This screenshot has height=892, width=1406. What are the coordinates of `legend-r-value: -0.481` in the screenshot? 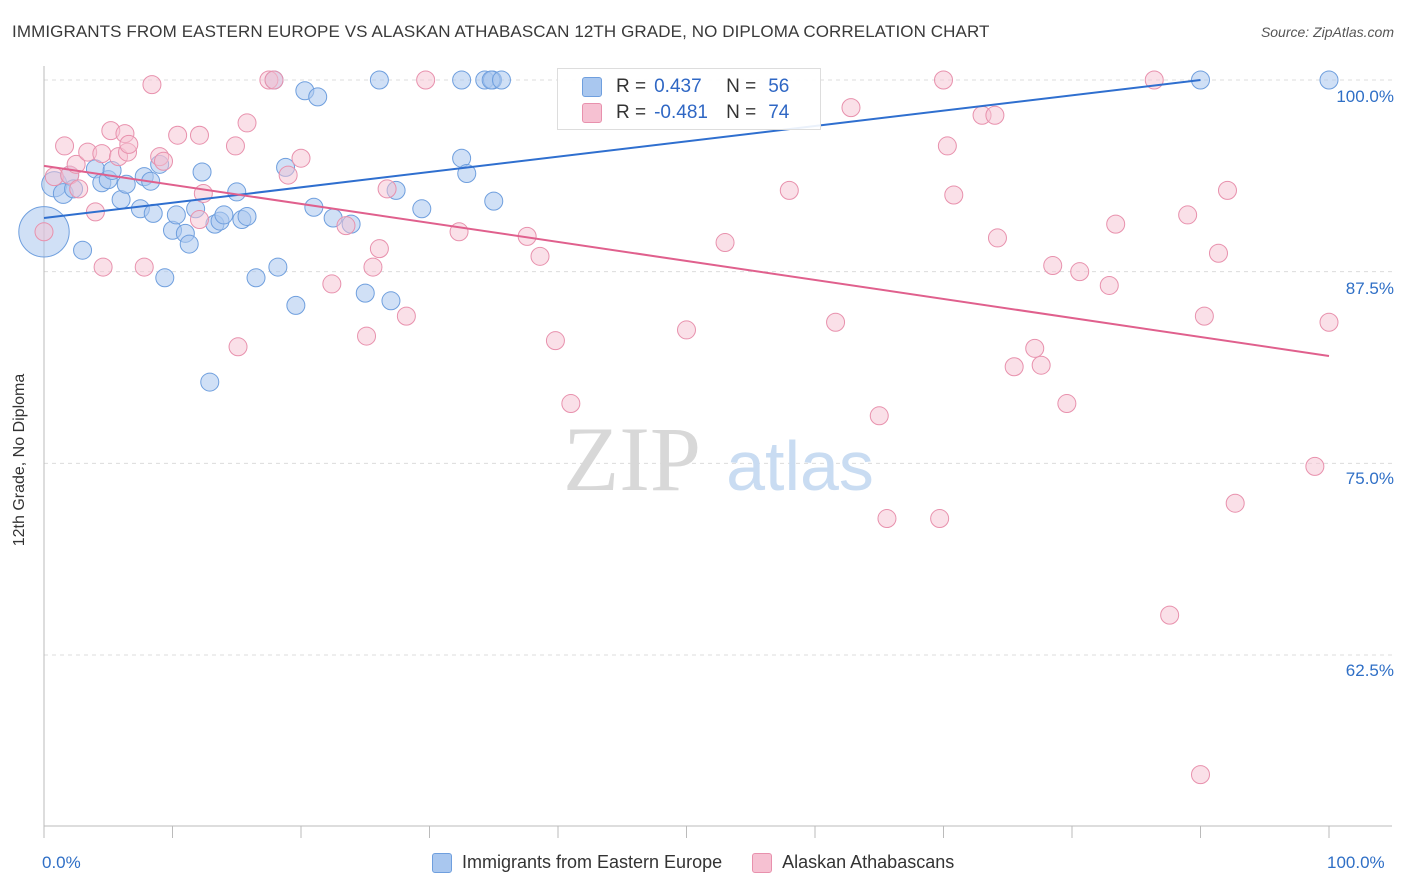 It's located at (681, 112).